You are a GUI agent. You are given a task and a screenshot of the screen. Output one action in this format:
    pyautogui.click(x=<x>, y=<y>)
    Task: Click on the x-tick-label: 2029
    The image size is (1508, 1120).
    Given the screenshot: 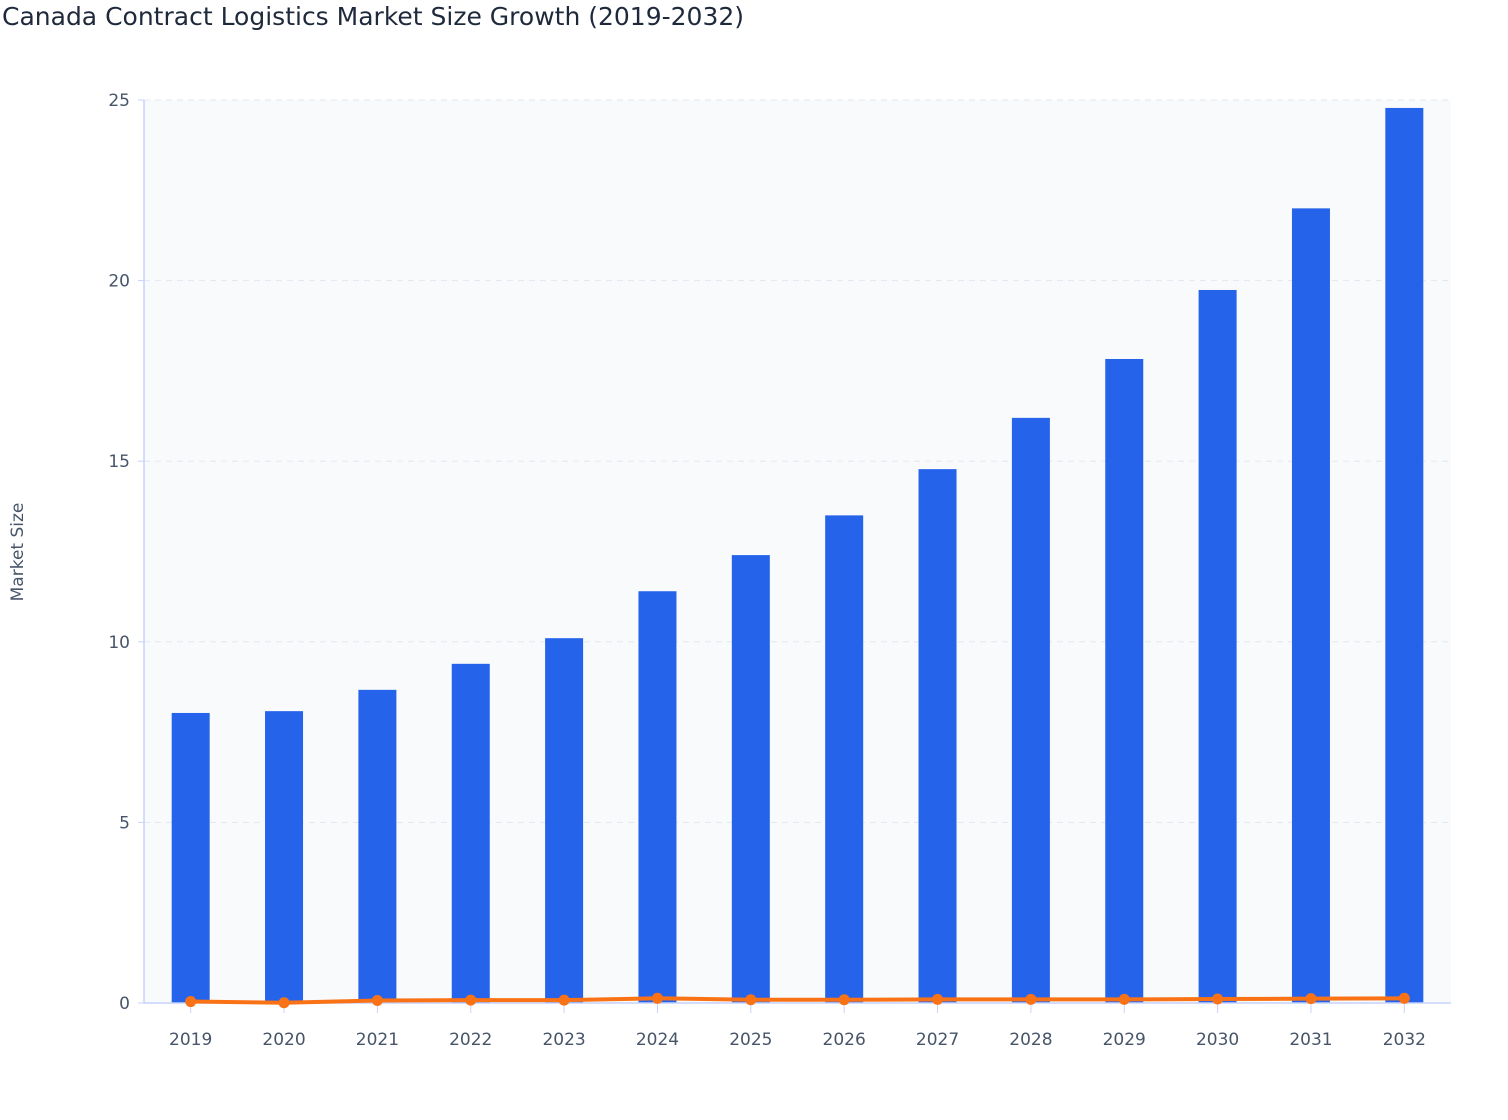 What is the action you would take?
    pyautogui.click(x=1124, y=1040)
    